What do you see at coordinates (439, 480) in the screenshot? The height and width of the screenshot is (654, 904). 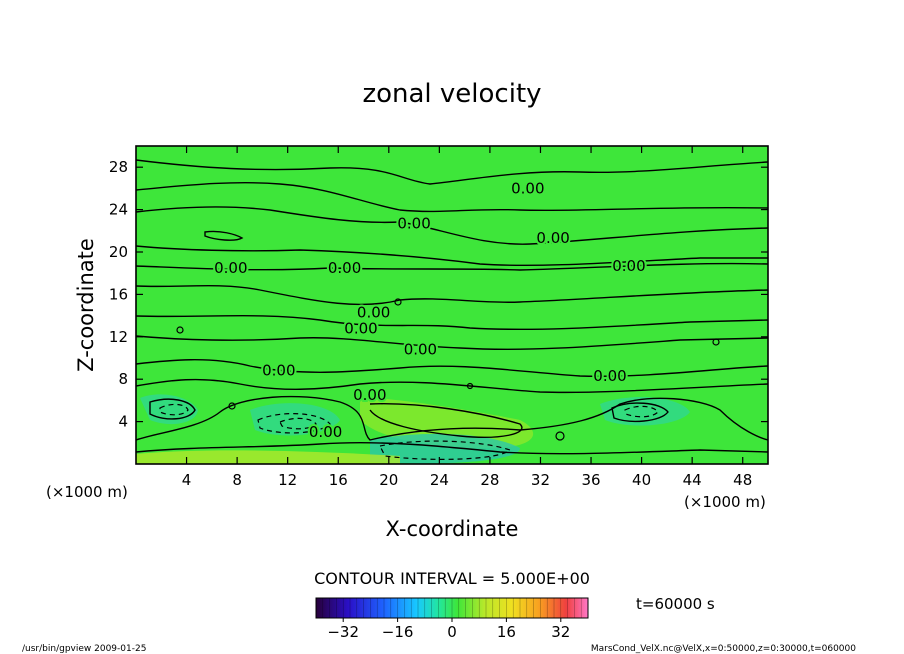 I see `x-tick-label: 24` at bounding box center [439, 480].